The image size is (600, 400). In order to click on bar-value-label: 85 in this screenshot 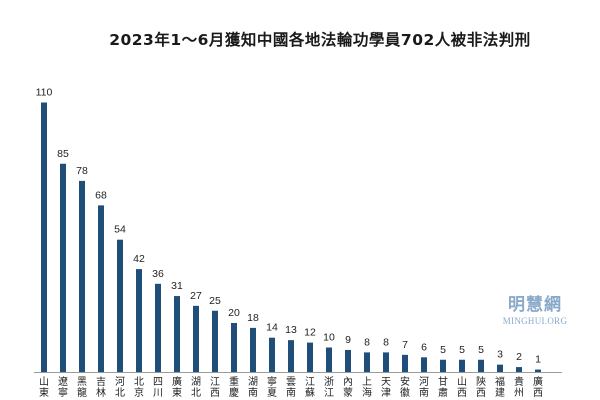, I will do `click(63, 154)`.